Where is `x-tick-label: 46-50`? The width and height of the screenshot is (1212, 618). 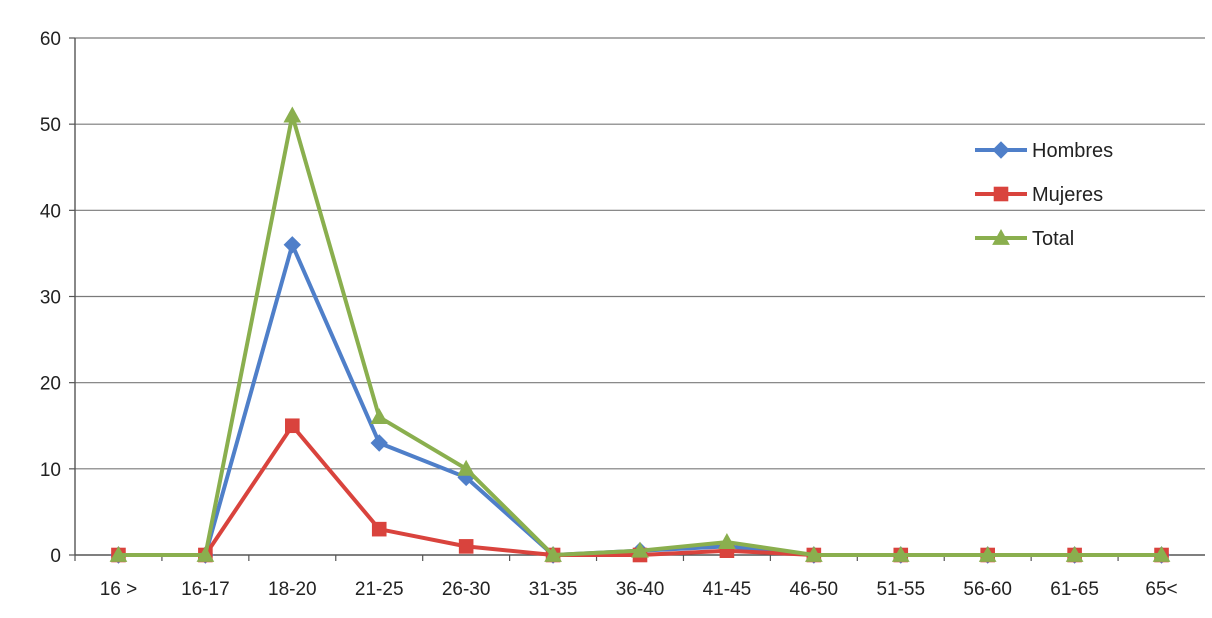 x-tick-label: 46-50 is located at coordinates (814, 589).